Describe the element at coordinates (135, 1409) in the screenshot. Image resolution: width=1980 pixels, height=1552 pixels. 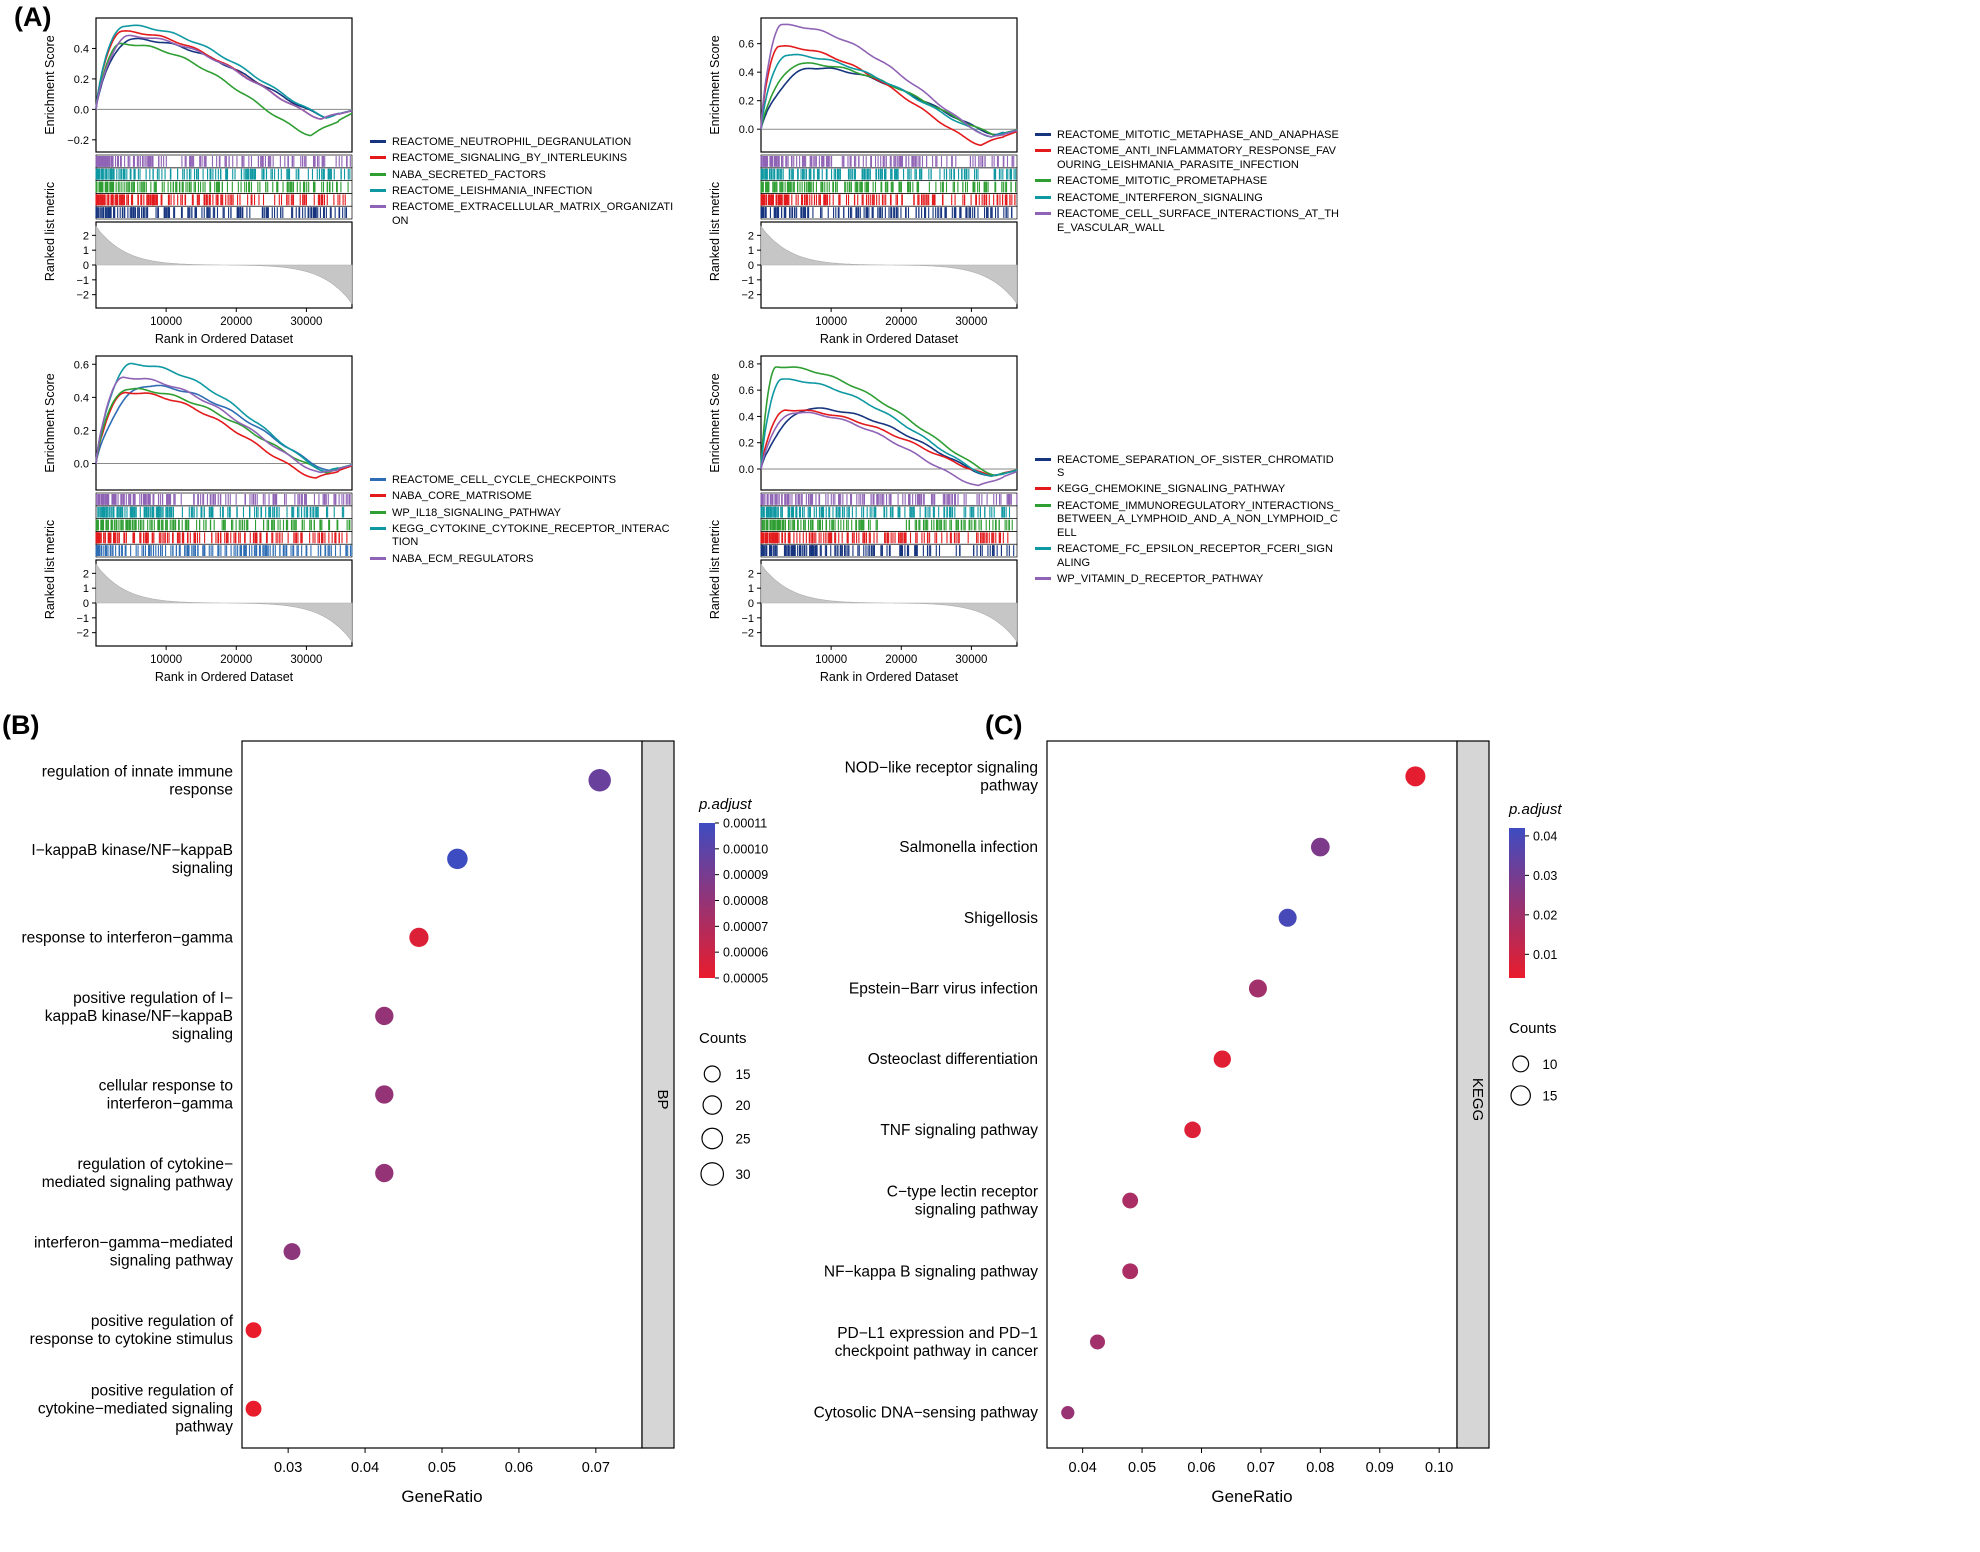
I see `row-label: cytokine−mediated signaling` at that location.